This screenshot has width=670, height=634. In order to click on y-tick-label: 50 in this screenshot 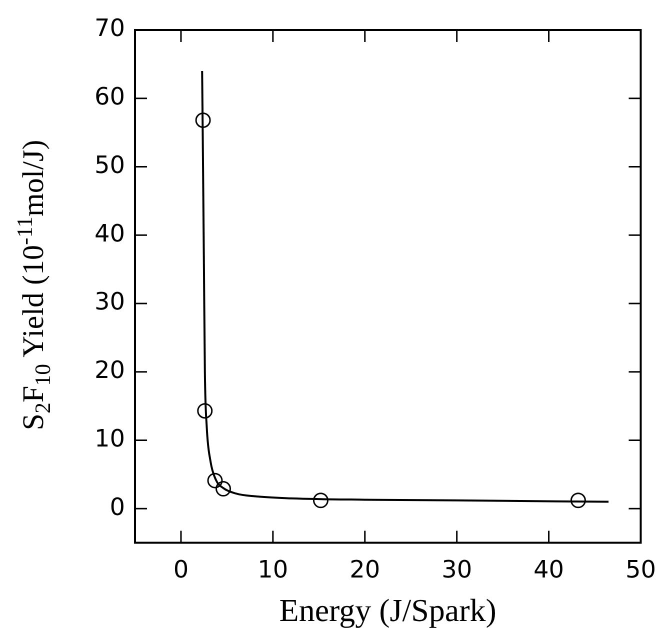, I will do `click(109, 164)`.